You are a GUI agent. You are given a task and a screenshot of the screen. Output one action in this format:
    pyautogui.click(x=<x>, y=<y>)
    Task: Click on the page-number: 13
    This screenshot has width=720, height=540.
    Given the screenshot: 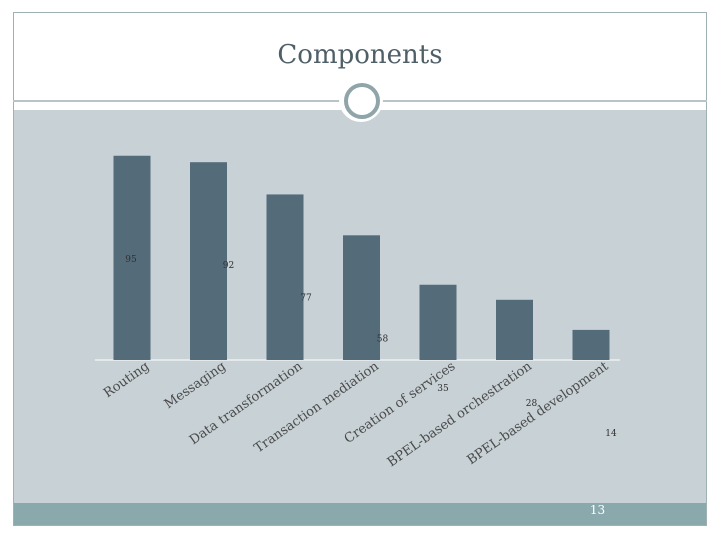 What is the action you would take?
    pyautogui.click(x=597, y=510)
    